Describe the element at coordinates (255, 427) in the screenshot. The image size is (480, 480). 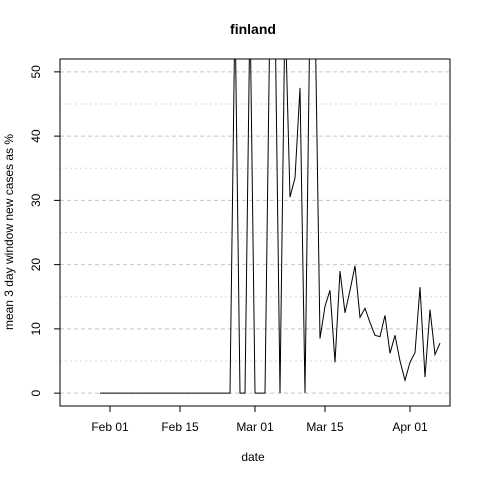
I see `x-tick-label: Mar 01` at that location.